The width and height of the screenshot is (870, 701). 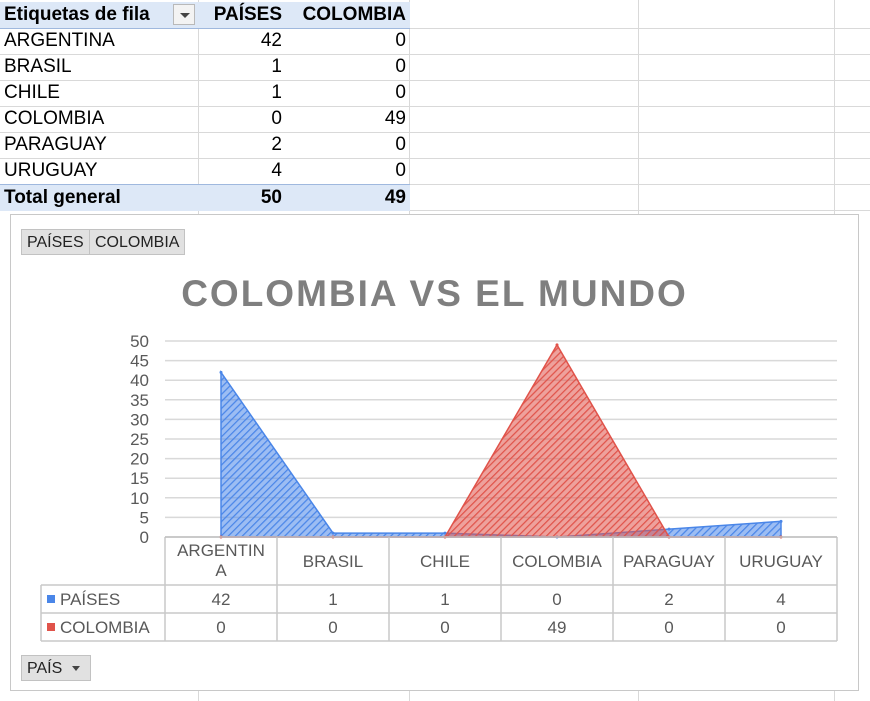 What do you see at coordinates (668, 599) in the screenshot?
I see `data-table-value: 2` at bounding box center [668, 599].